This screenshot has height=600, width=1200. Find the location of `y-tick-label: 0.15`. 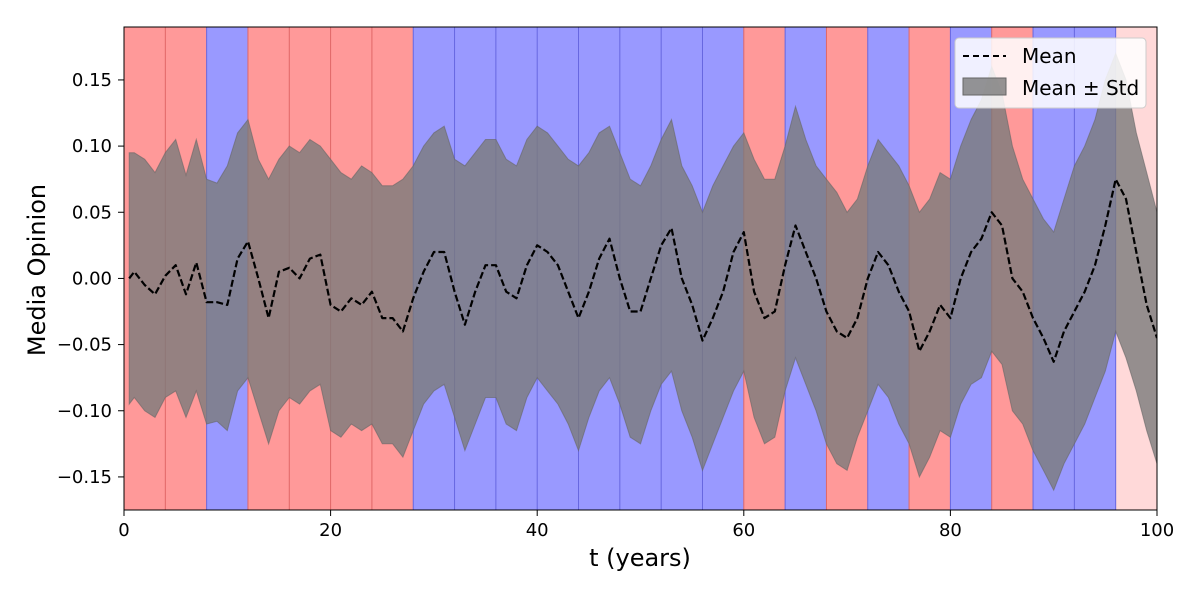

y-tick-label: 0.15 is located at coordinates (92, 80).